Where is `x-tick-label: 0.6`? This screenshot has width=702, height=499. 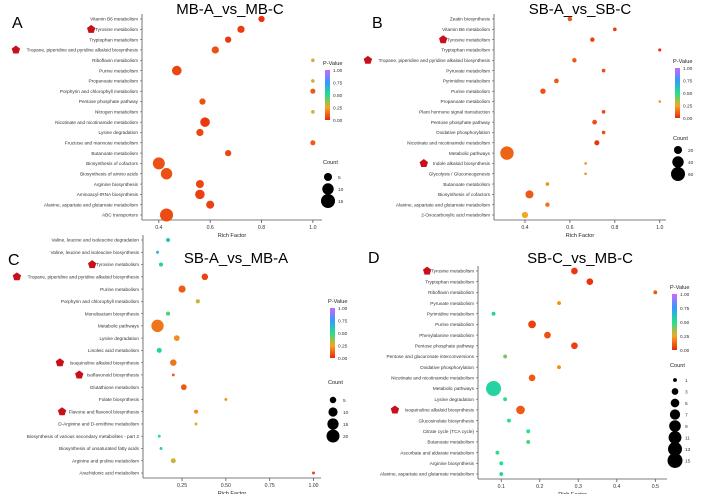
x-tick-label: 0.6 is located at coordinates (569, 228).